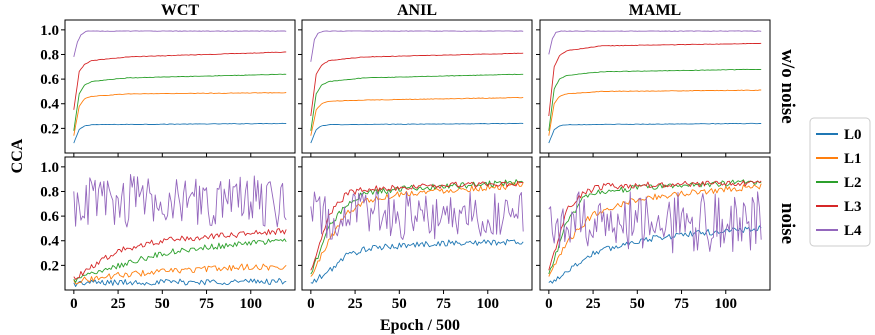 The height and width of the screenshot is (335, 875). I want to click on series-line-l2-wct-noise, so click(180, 260).